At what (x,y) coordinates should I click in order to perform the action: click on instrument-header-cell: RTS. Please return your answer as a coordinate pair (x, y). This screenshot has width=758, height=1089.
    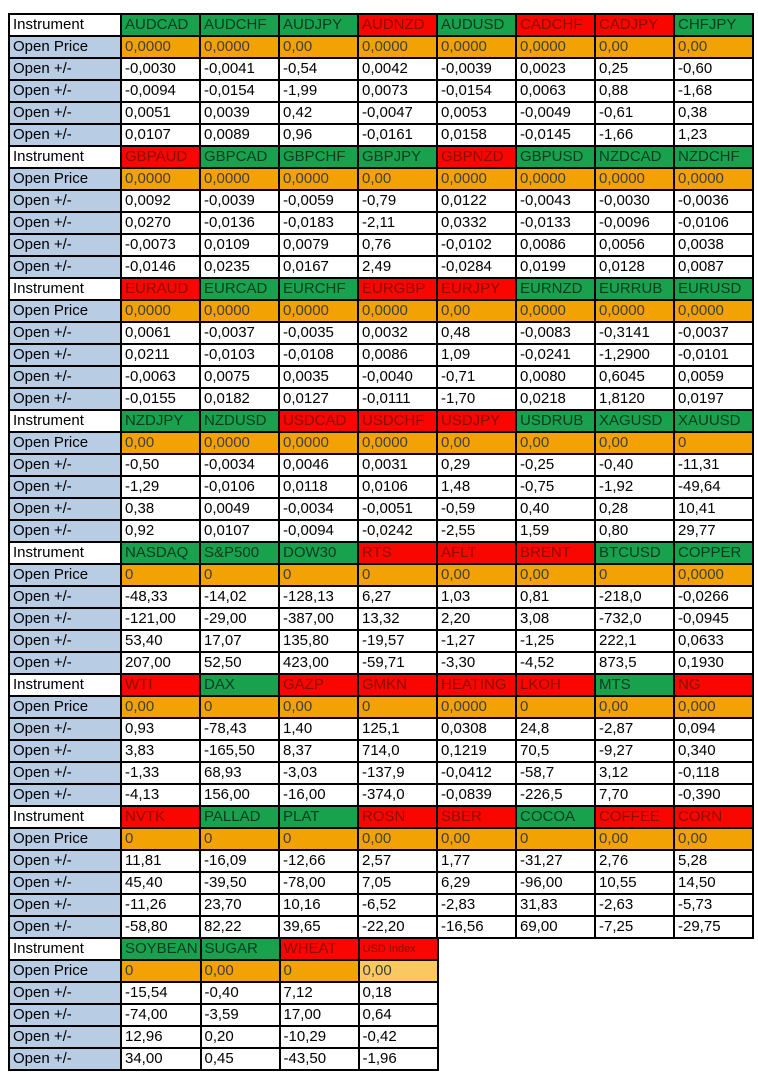
    Looking at the image, I should click on (397, 553).